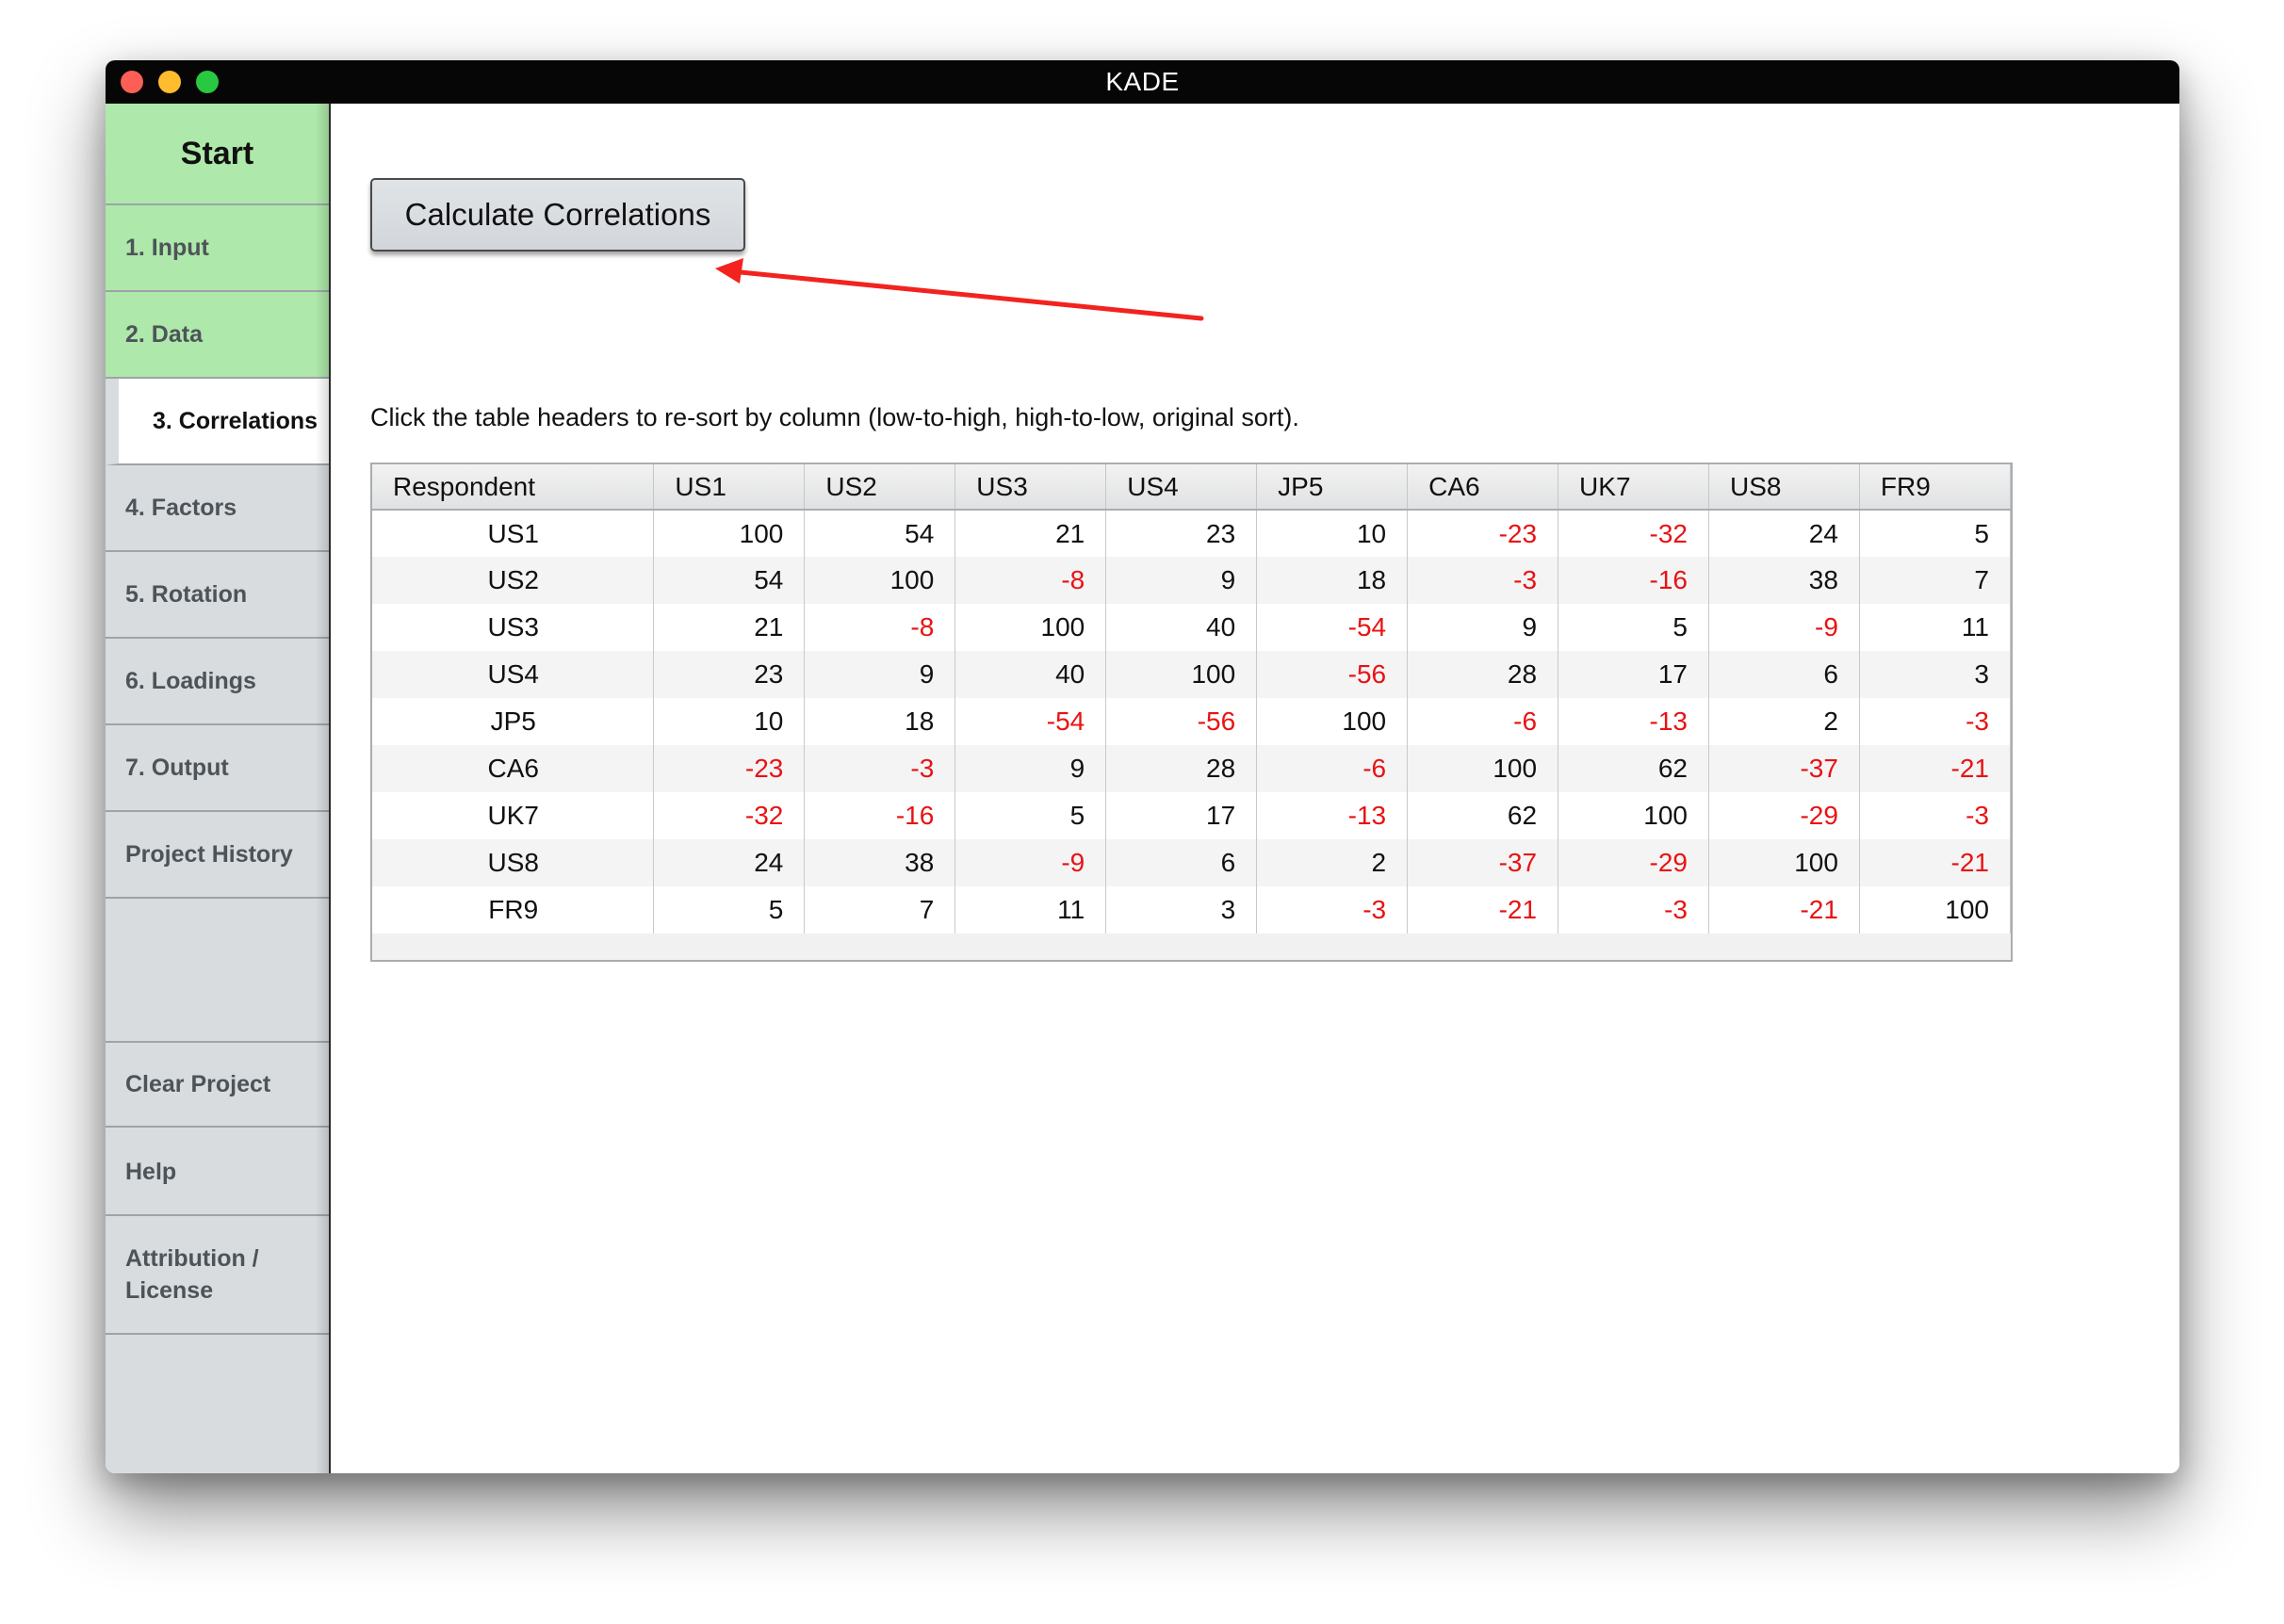 The width and height of the screenshot is (2284, 1624). Describe the element at coordinates (1936, 674) in the screenshot. I see `correlation-cell: 3` at that location.